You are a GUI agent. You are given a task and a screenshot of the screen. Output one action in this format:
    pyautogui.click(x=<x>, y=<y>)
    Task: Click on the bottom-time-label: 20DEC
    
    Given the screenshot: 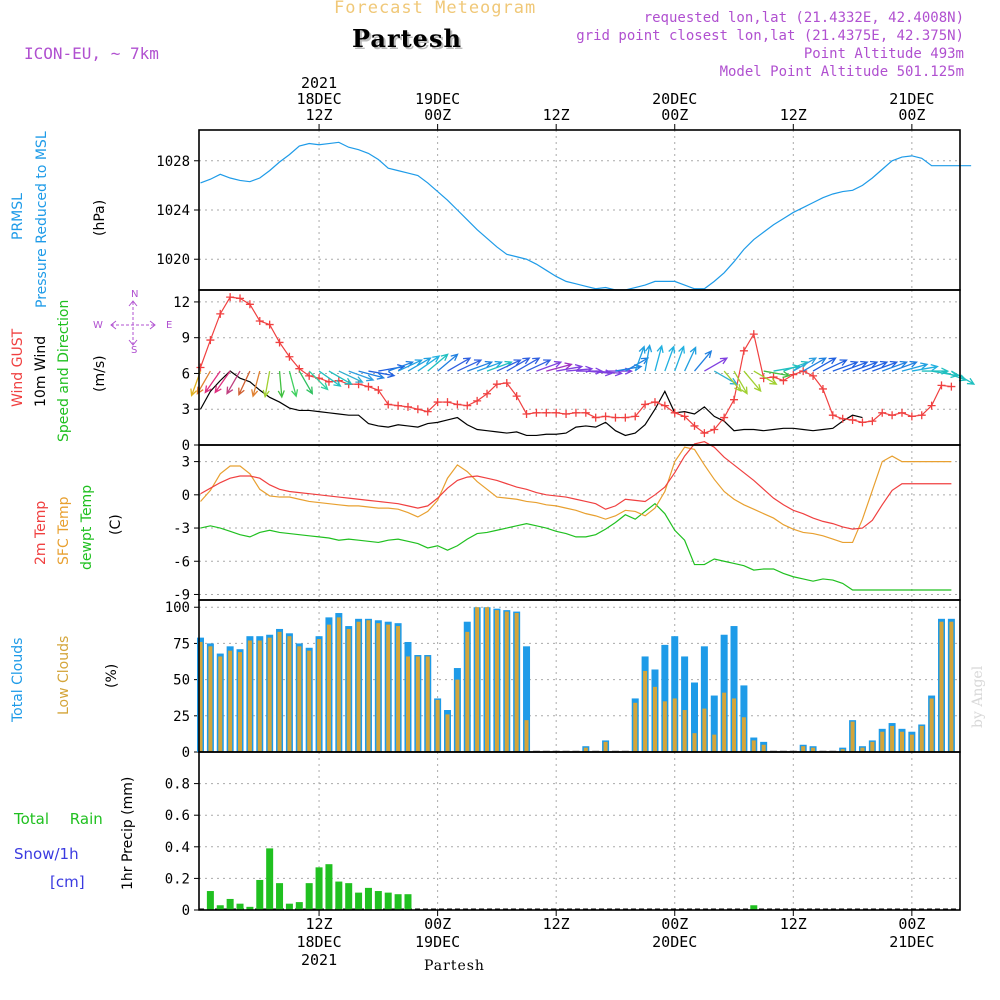 What is the action you would take?
    pyautogui.click(x=674, y=942)
    